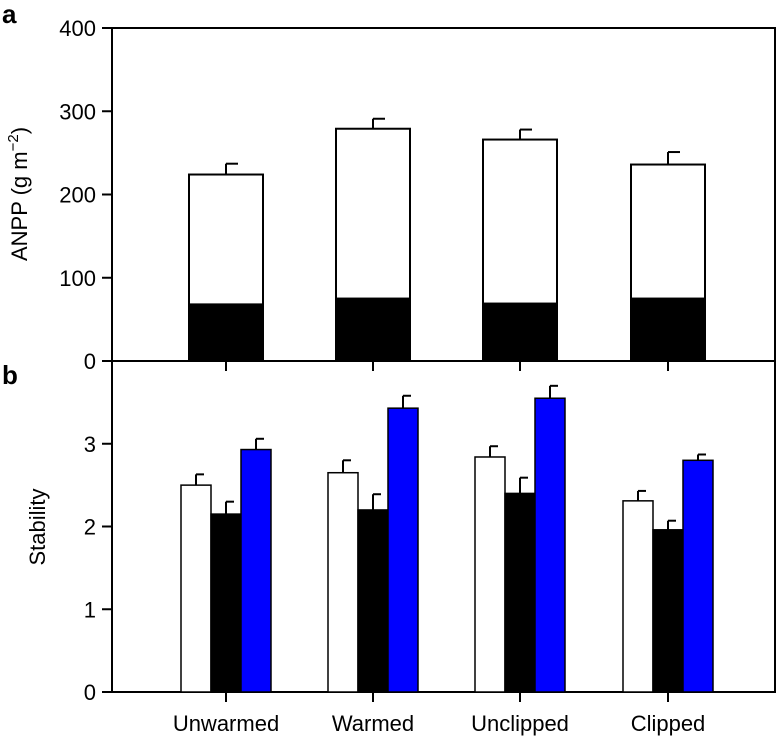  What do you see at coordinates (37, 526) in the screenshot?
I see `panel-b-y-axis-label: Stability` at bounding box center [37, 526].